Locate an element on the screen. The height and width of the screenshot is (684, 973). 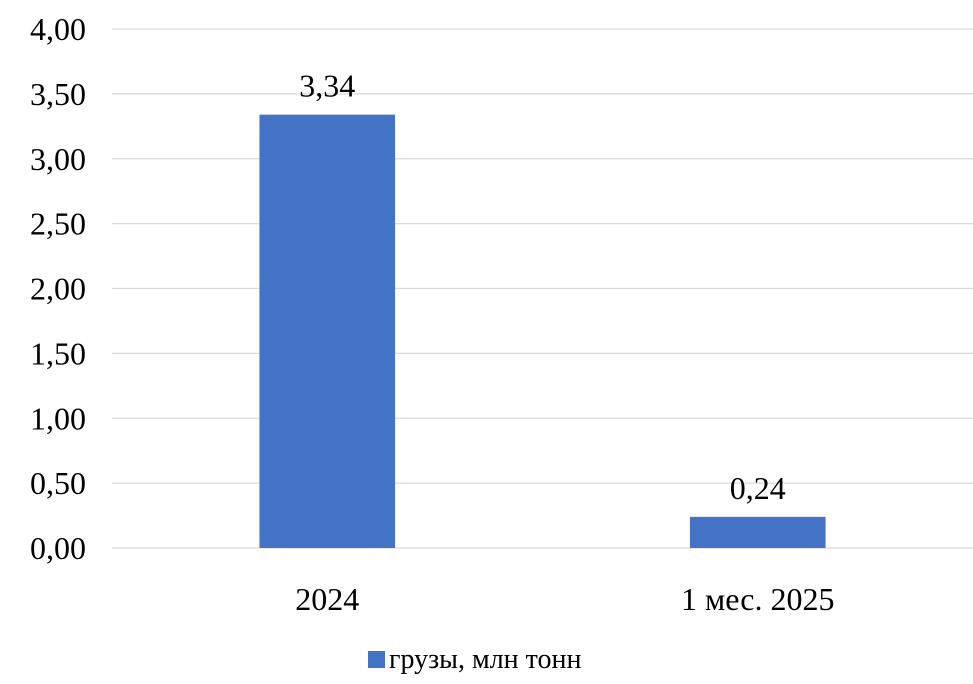
legend-swatch is located at coordinates (376, 659).